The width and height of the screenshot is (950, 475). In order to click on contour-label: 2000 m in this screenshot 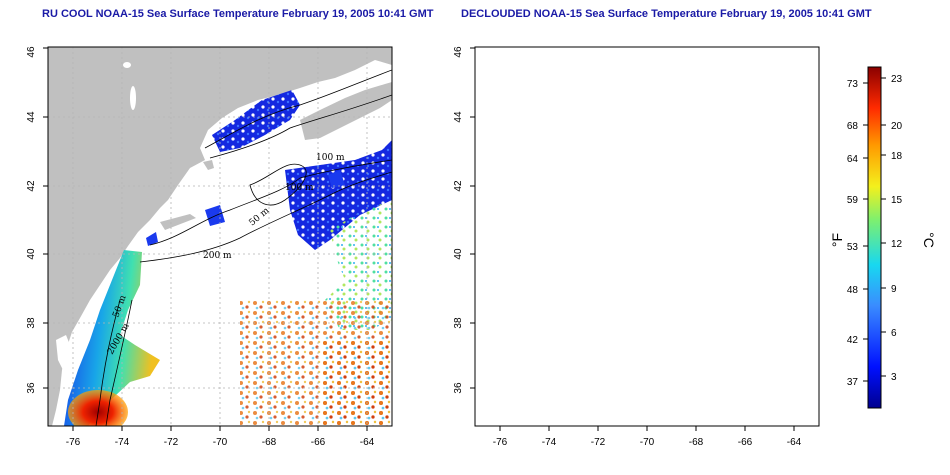, I will do `click(546, 338)`.